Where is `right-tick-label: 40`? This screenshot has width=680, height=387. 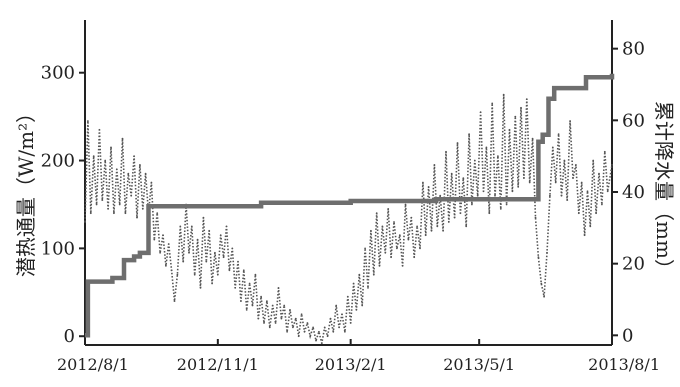
right-tick-label: 40 is located at coordinates (633, 192).